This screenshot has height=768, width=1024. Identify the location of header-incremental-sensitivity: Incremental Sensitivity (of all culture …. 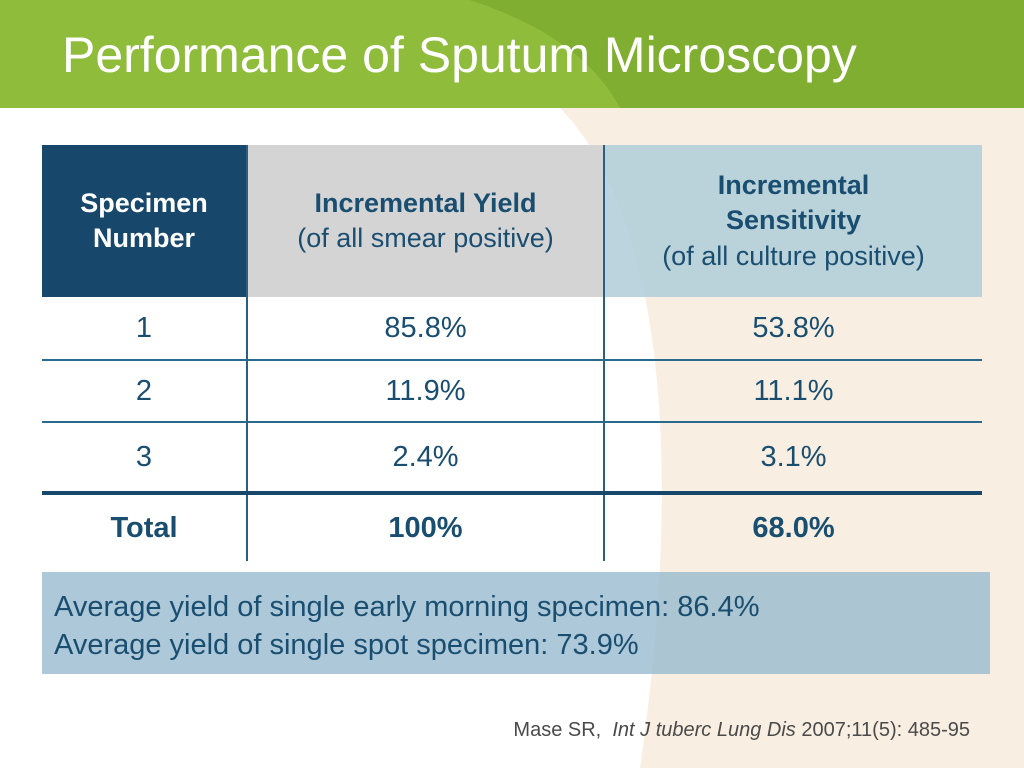
(792, 221).